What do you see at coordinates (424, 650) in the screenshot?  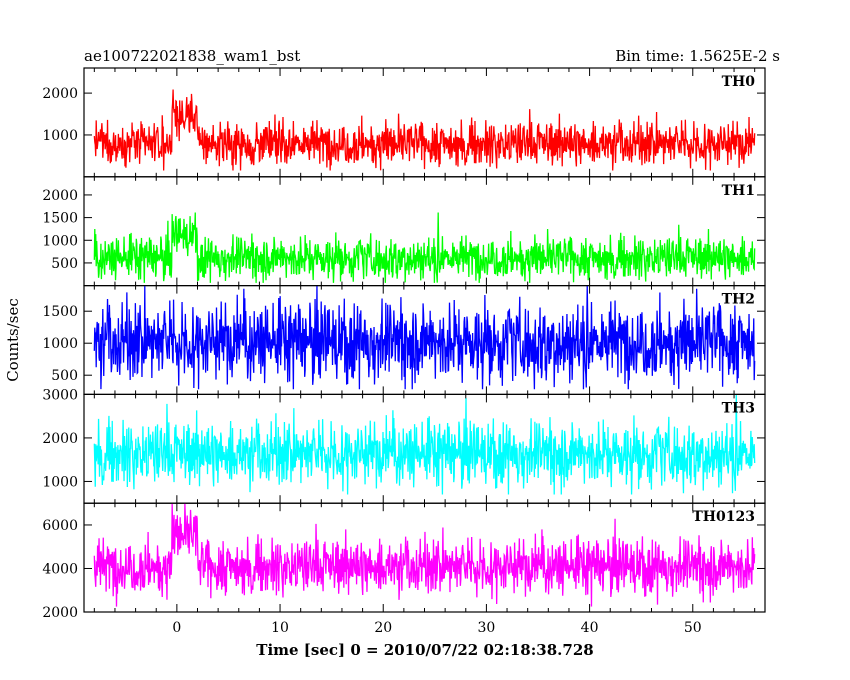 I see `x-axis-label: Time [sec] 0 = 2010/07/22 02:18:38.728` at bounding box center [424, 650].